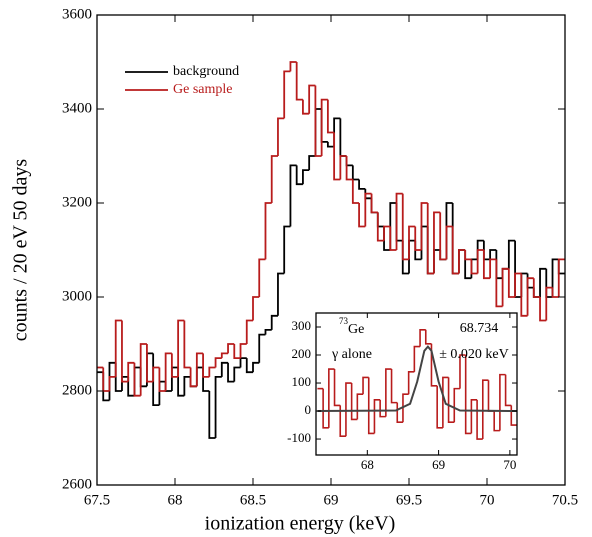 This screenshot has height=537, width=592. What do you see at coordinates (302, 381) in the screenshot?
I see `y-tick-label: 100` at bounding box center [302, 381].